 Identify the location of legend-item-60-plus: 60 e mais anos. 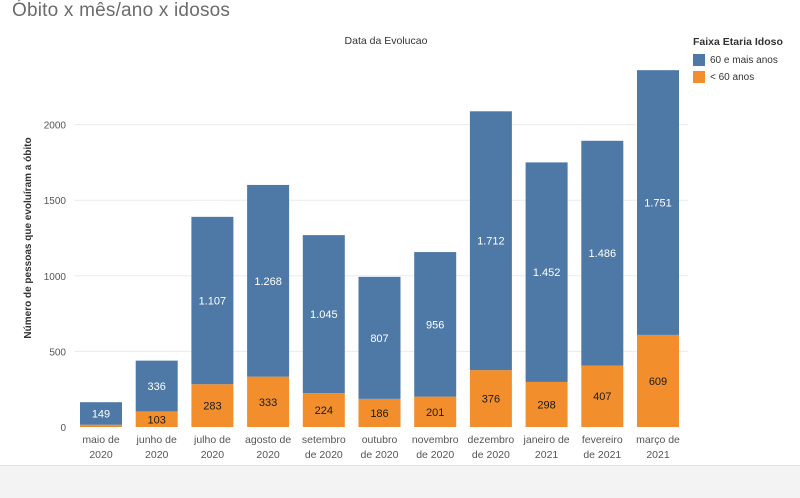
(745, 60).